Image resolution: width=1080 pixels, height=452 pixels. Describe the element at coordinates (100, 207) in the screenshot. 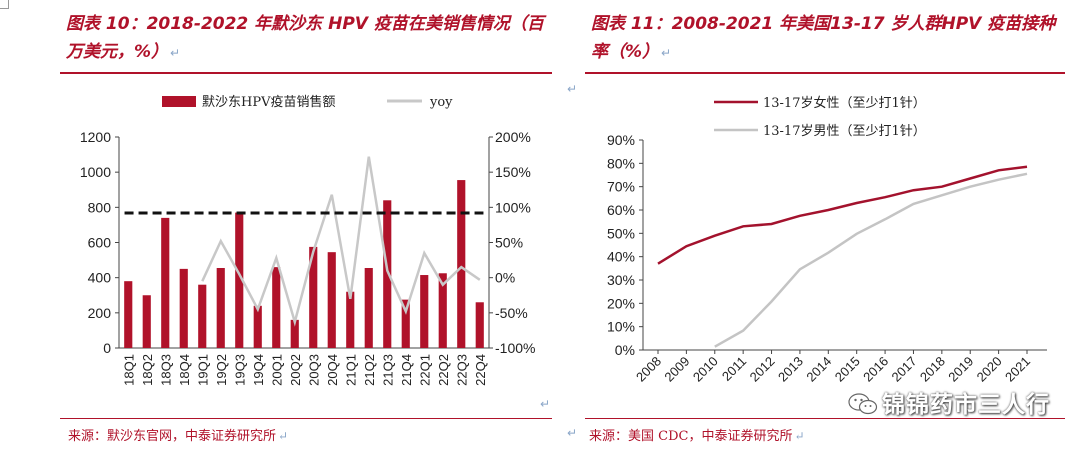

I see `left-y-tick-label: 800` at that location.